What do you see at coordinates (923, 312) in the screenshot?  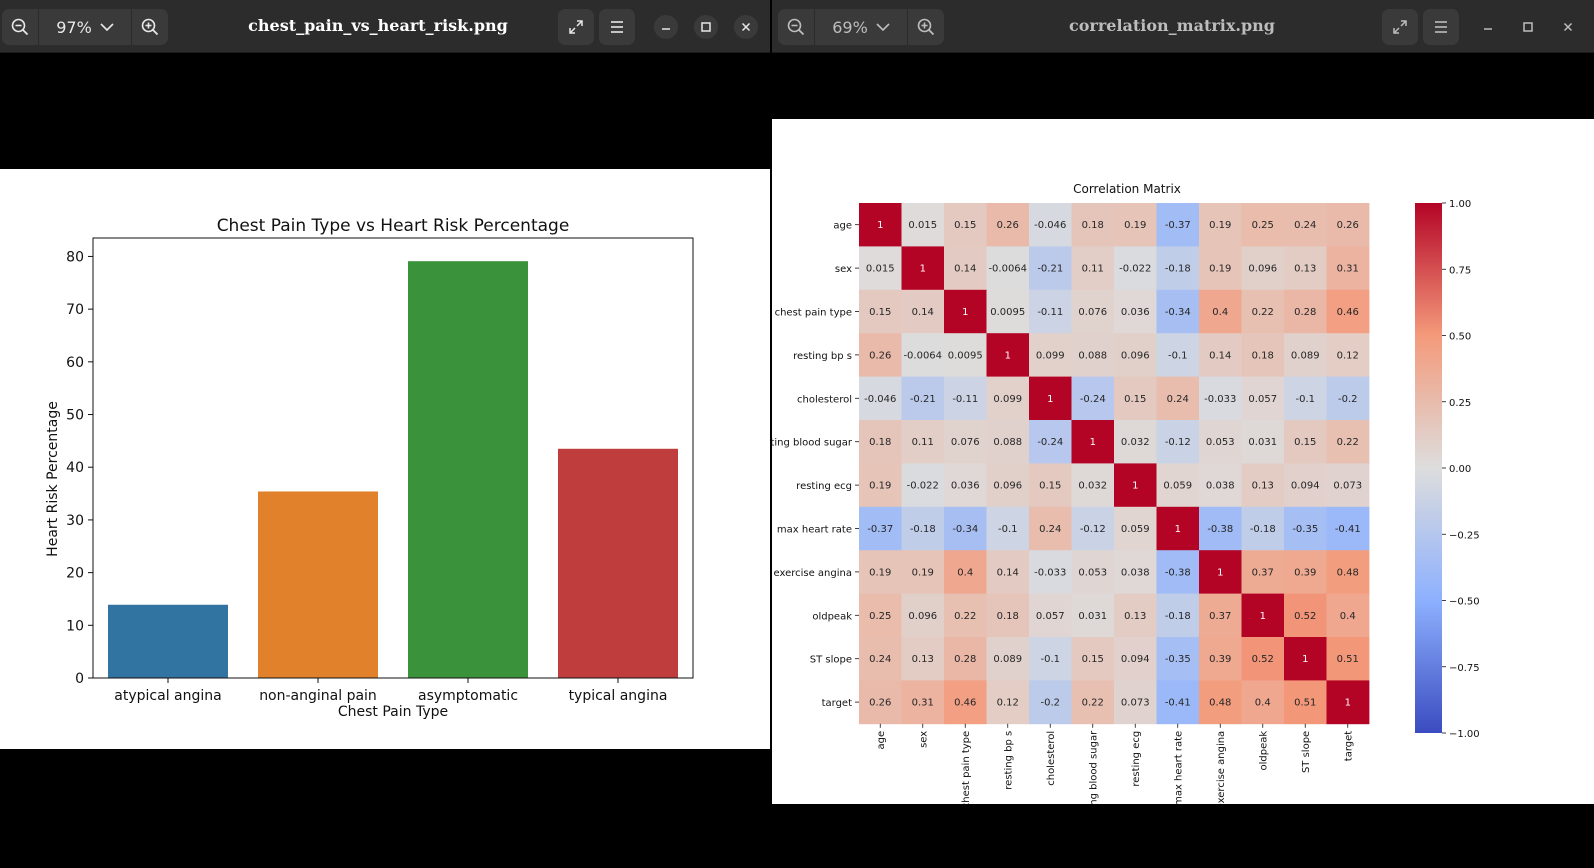 I see `heatmap-cell-value: 0.14` at bounding box center [923, 312].